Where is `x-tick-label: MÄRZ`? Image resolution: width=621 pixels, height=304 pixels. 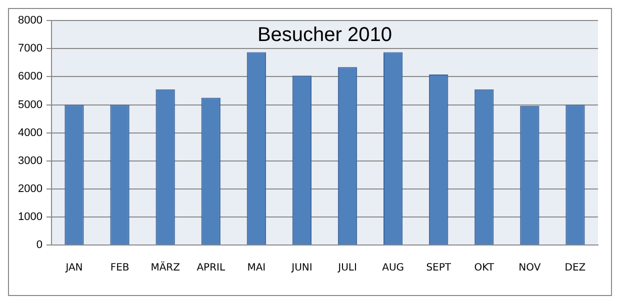
x-tick-label: MÄRZ is located at coordinates (165, 267).